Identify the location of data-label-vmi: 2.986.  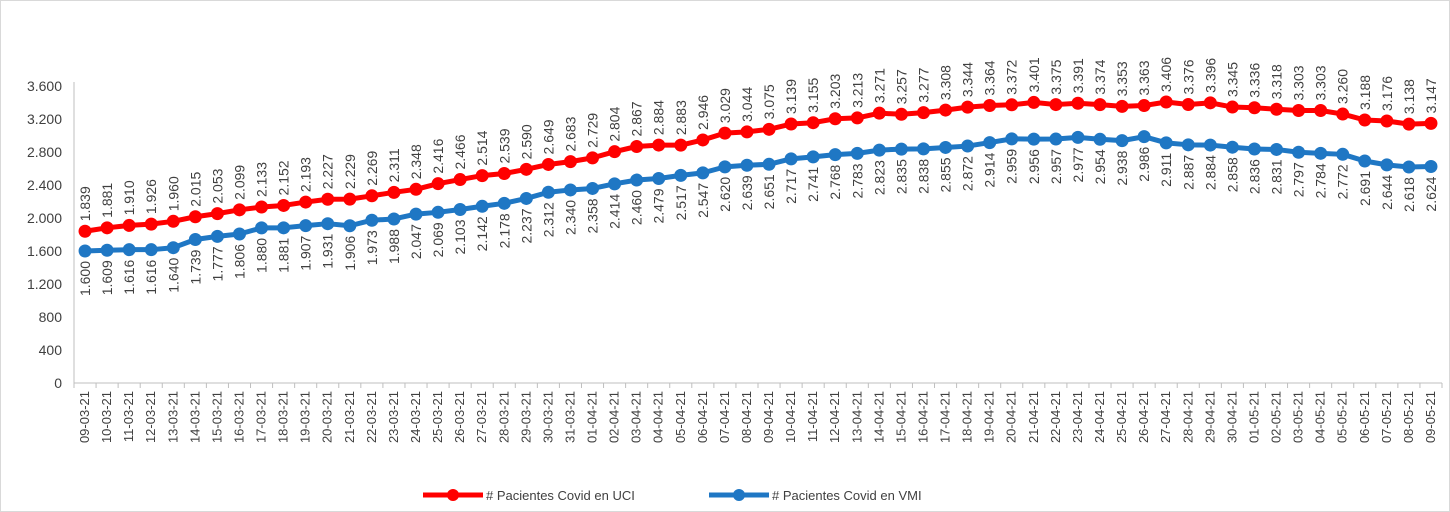
(1144, 163).